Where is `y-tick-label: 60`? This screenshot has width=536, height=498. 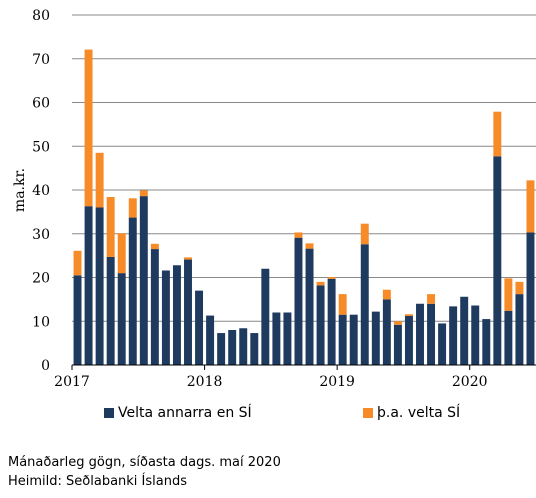 y-tick-label: 60 is located at coordinates (41, 104).